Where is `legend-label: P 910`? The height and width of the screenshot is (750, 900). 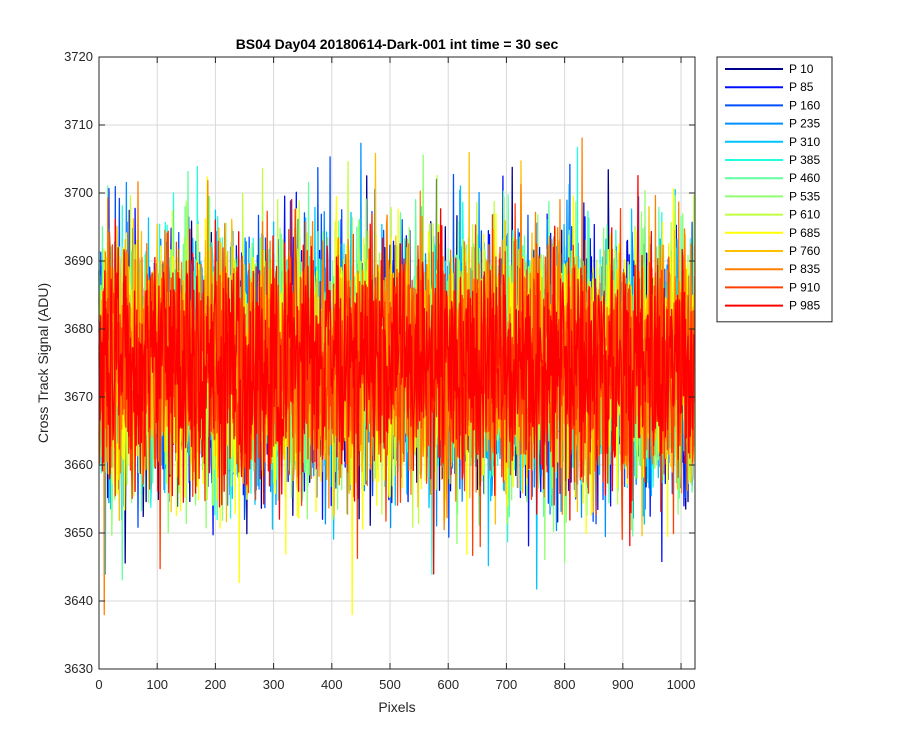
legend-label: P 910 is located at coordinates (804, 287).